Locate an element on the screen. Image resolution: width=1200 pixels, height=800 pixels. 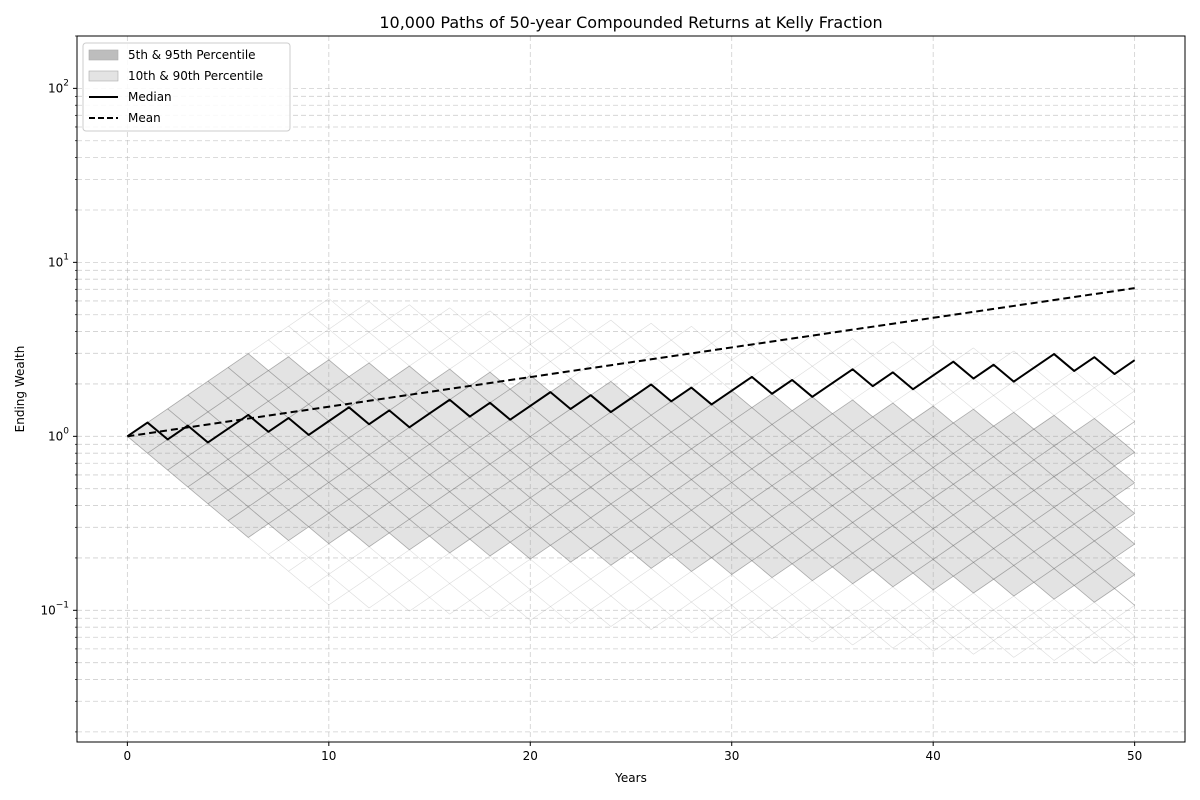
legend-swatch is located at coordinates (103, 76).